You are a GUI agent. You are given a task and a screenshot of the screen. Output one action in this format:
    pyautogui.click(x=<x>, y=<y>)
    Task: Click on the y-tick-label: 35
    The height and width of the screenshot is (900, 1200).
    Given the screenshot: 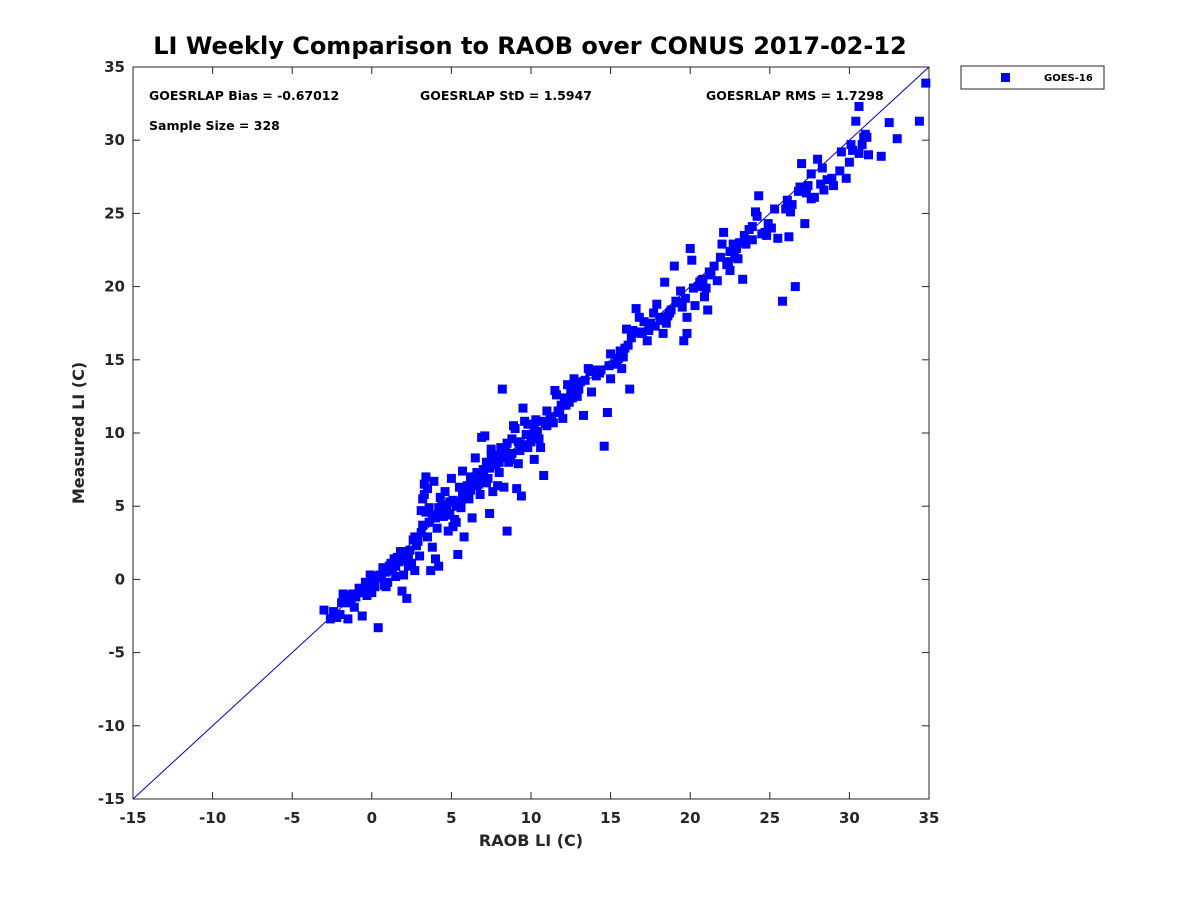 What is the action you would take?
    pyautogui.click(x=114, y=67)
    